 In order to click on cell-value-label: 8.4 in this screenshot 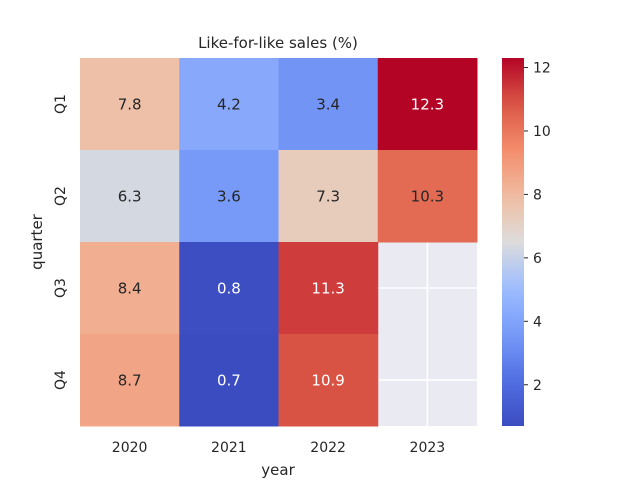, I will do `click(130, 289)`.